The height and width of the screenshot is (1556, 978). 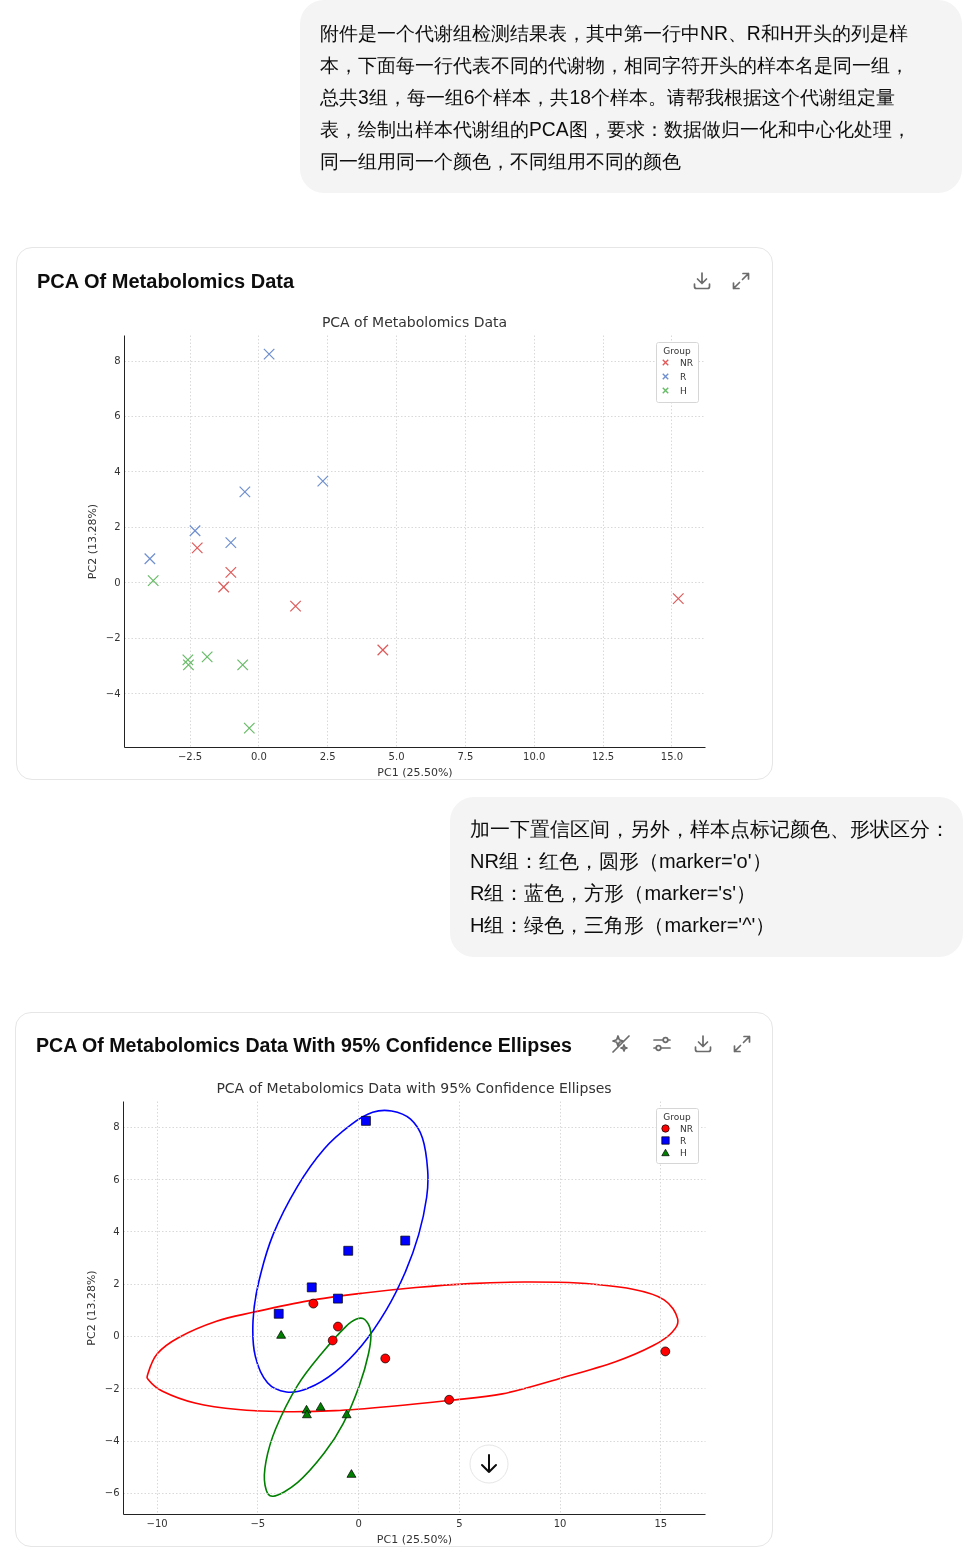 What do you see at coordinates (464, 756) in the screenshot?
I see `x-tick-label: 7.5` at bounding box center [464, 756].